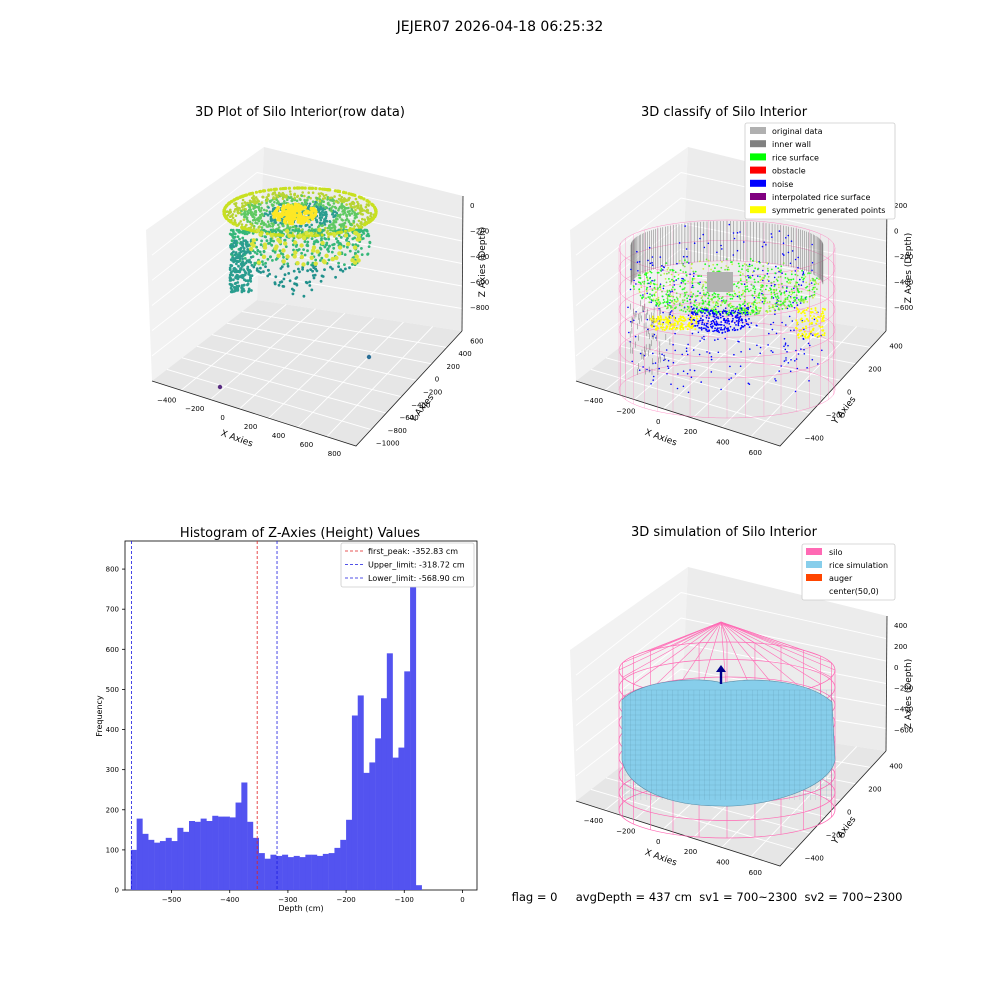  I want to click on x-tick-label: −400, so click(593, 821).